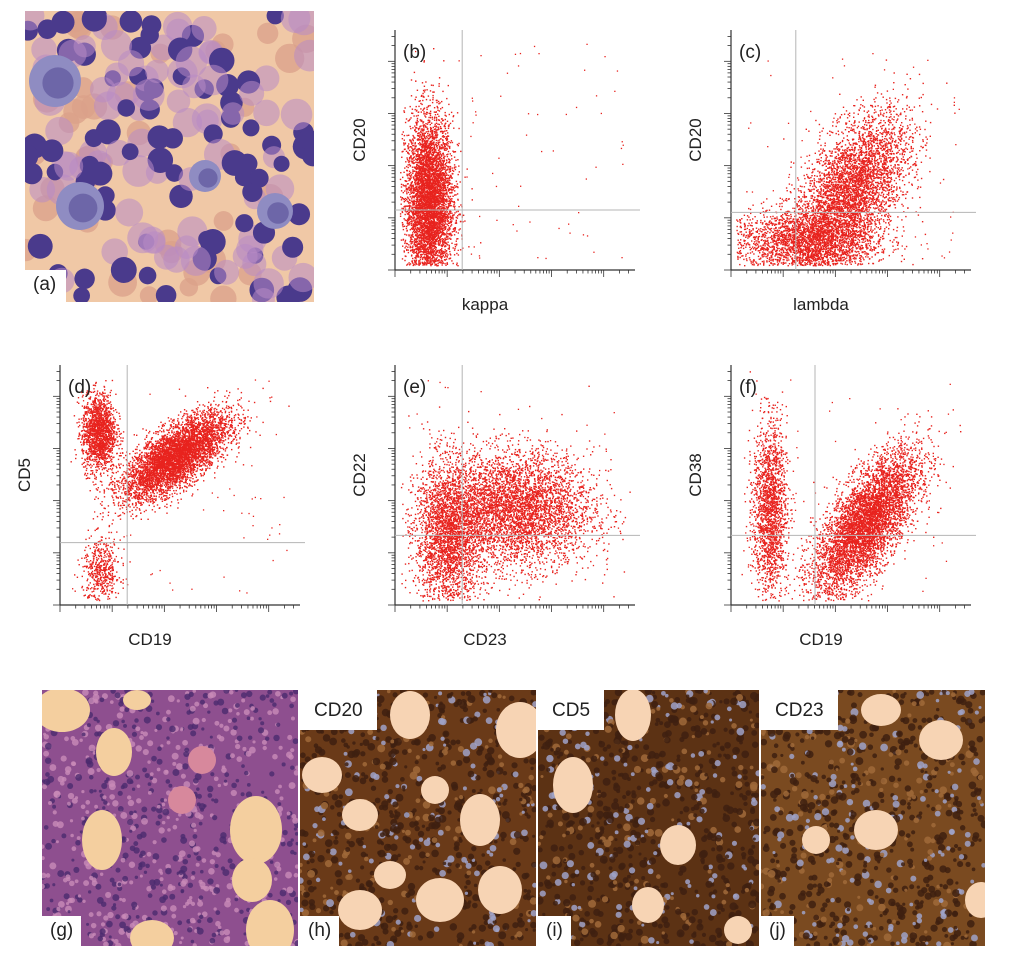 The image size is (1012, 965). What do you see at coordinates (695, 474) in the screenshot?
I see `y-axis-label: CD38` at bounding box center [695, 474].